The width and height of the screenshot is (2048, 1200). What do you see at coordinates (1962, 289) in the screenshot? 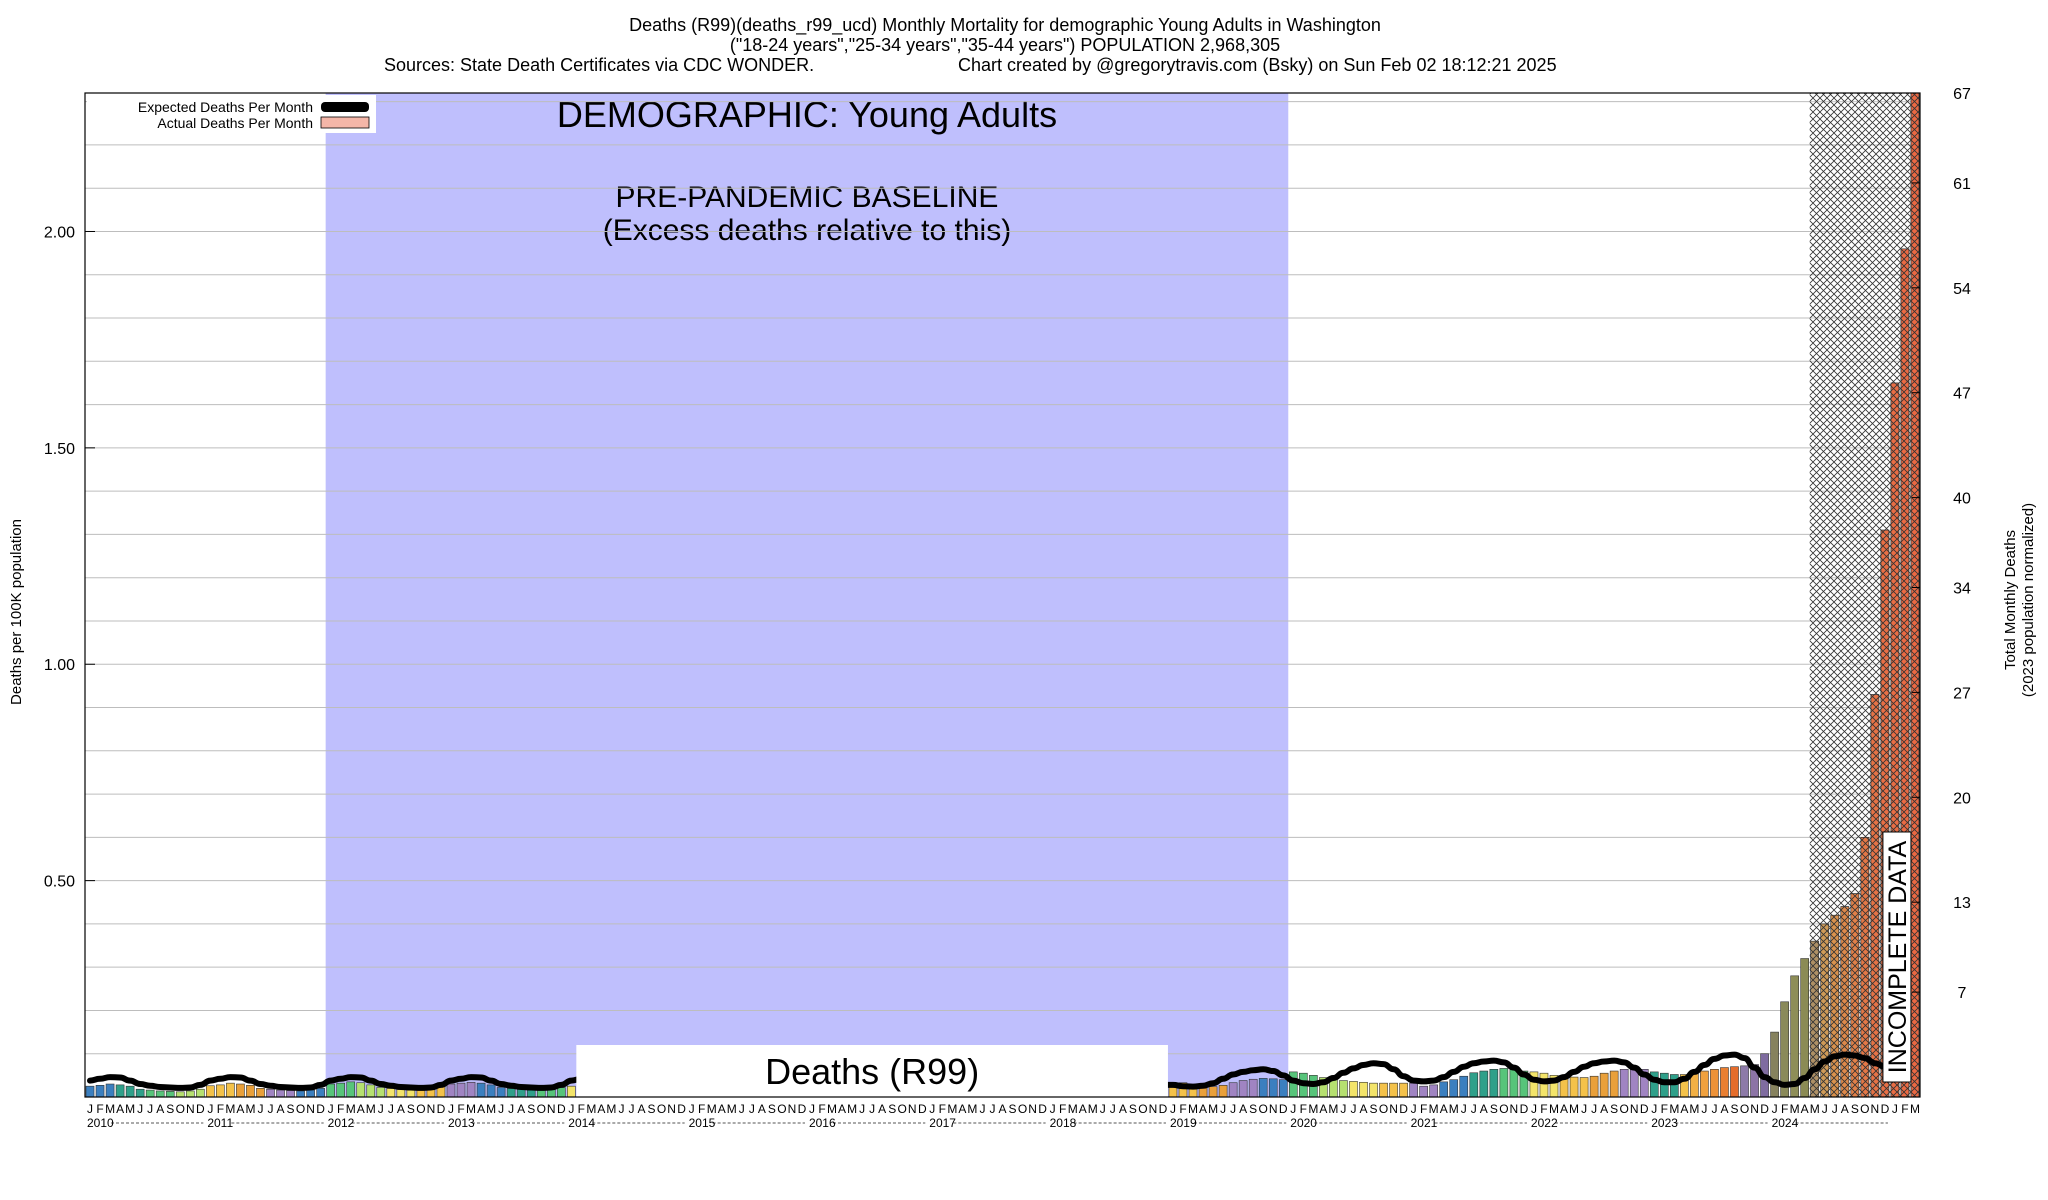
I see `y2-tick-label: 54` at bounding box center [1962, 289].